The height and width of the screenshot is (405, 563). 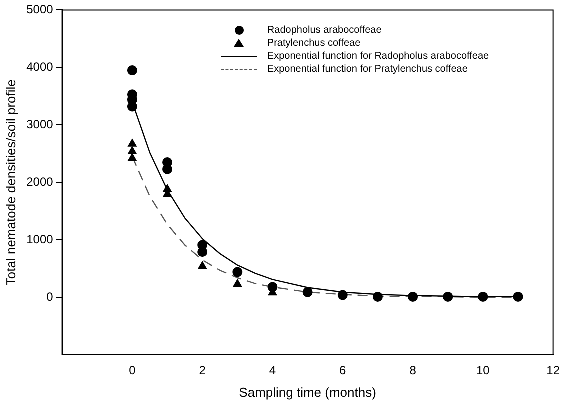 What do you see at coordinates (10, 183) in the screenshot?
I see `y-axis-title: Total nematode densities/soil profile` at bounding box center [10, 183].